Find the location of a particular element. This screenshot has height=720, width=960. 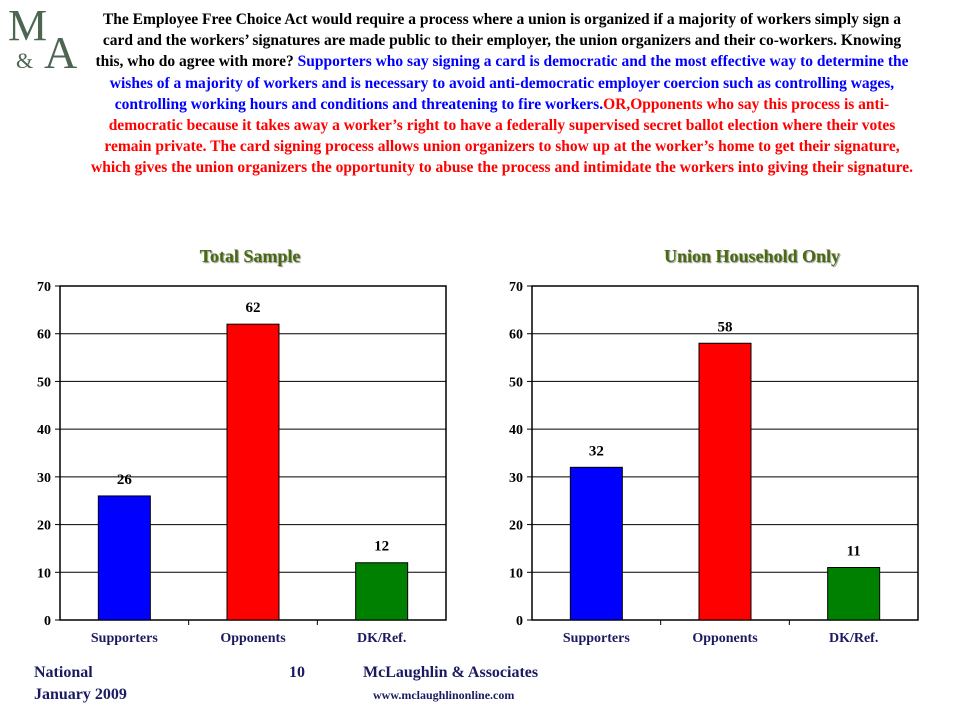

footer-region: National is located at coordinates (63, 672).